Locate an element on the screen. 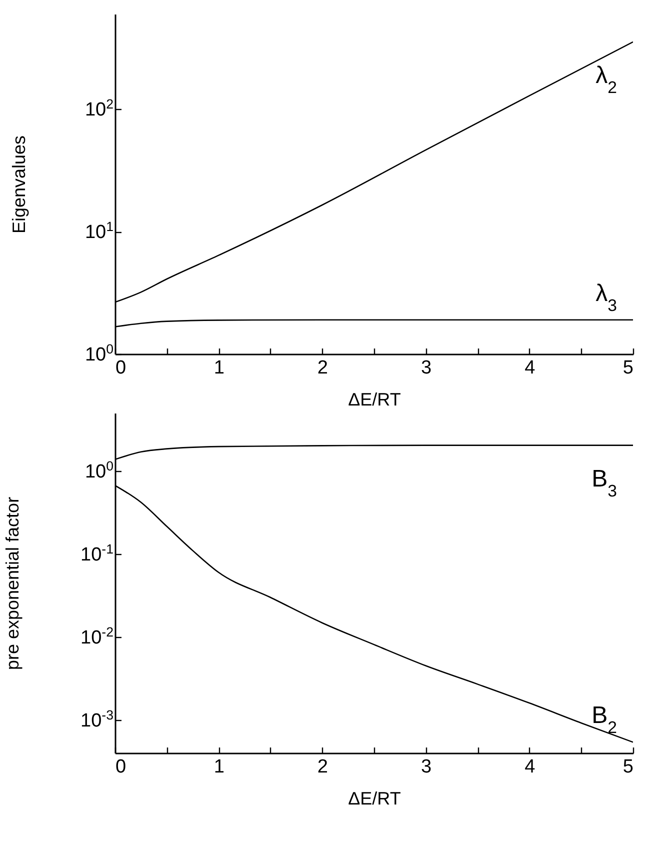  y-tick-label: 10$^{2}$ is located at coordinates (99, 108).